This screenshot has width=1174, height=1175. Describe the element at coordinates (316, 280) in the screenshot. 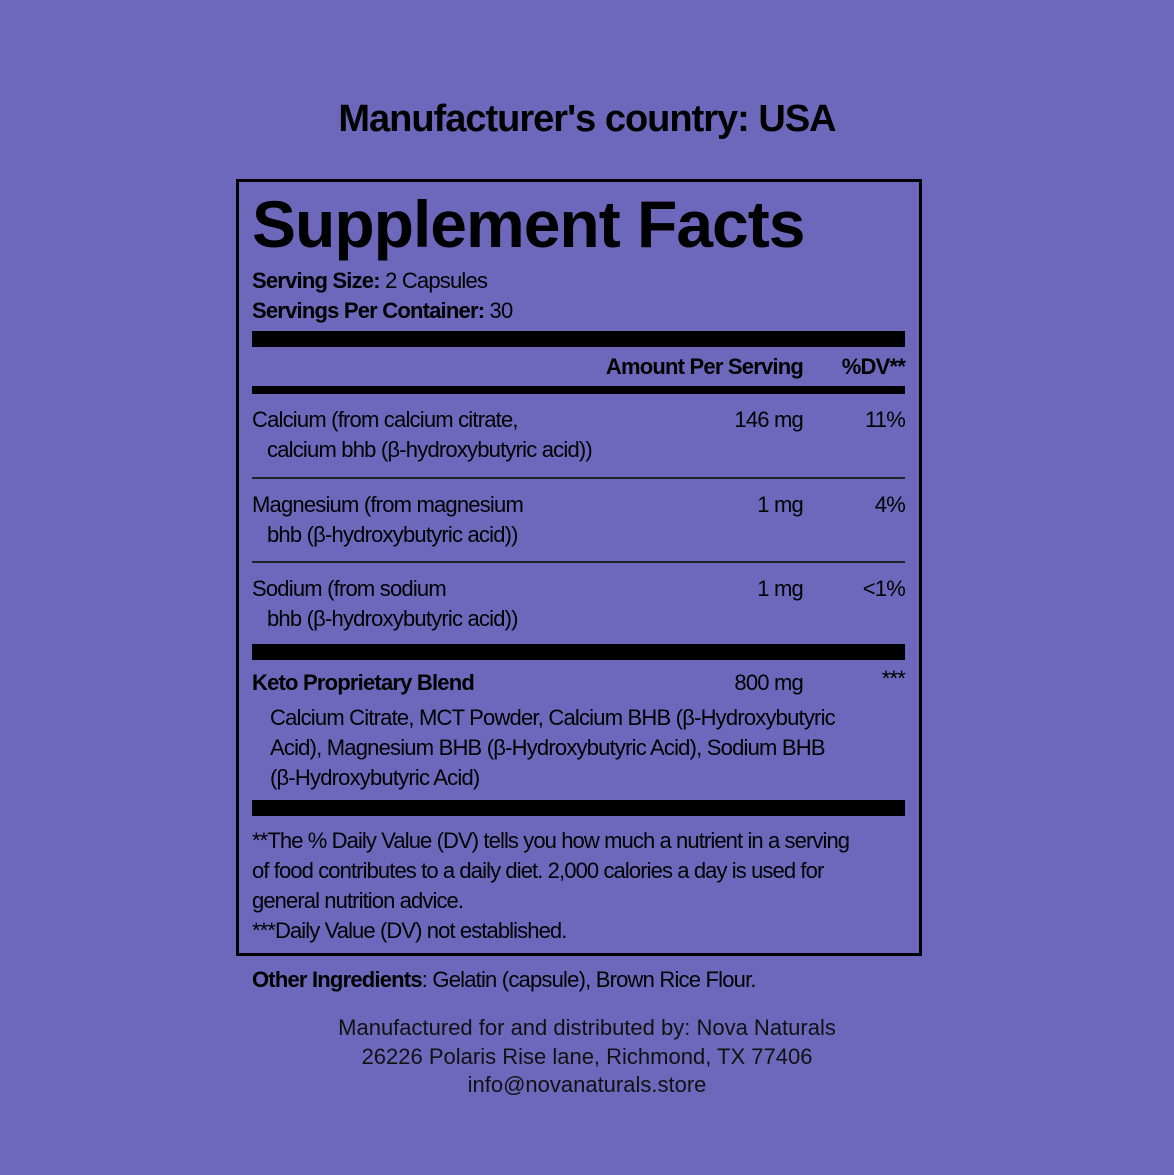

I see `serving-size-label: Serving Size:` at that location.